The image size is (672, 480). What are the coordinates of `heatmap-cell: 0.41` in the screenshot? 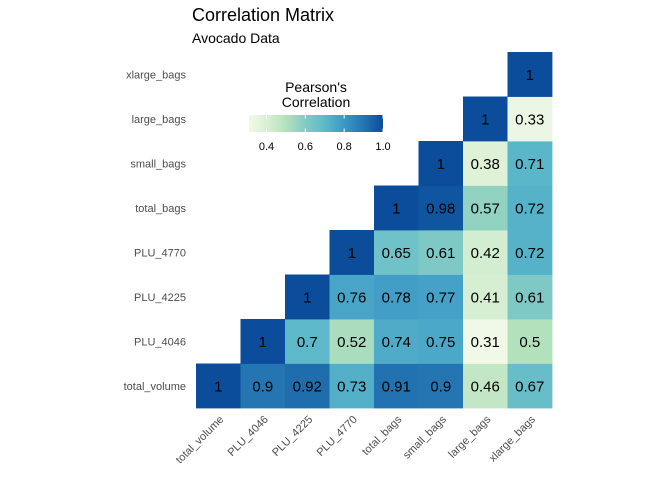 It's located at (485, 297).